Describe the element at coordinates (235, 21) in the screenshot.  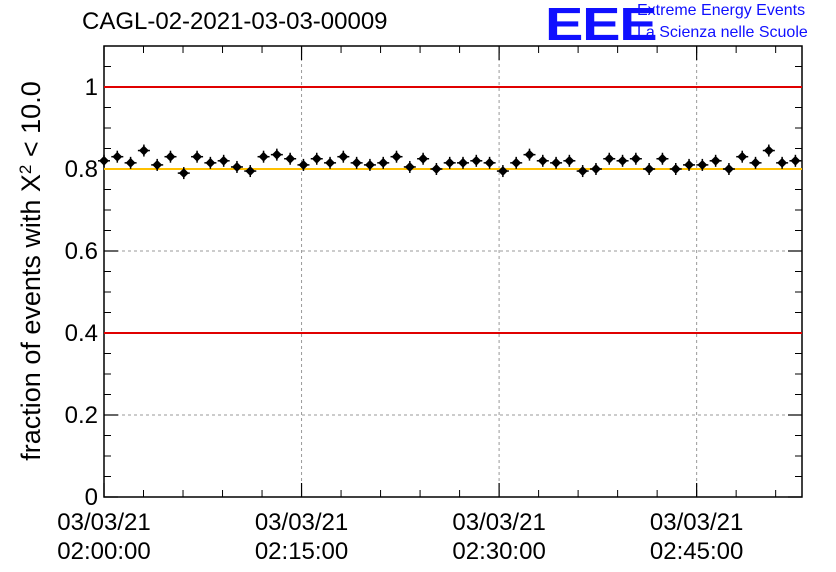
I see `chart-title: CAGL-02-2021-03-03-00009` at that location.